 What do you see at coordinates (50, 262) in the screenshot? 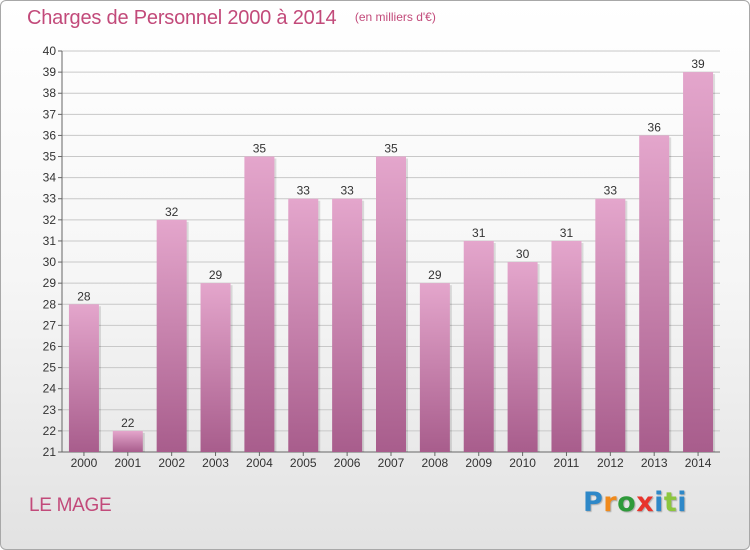
I see `y-tick-label: 30` at bounding box center [50, 262].